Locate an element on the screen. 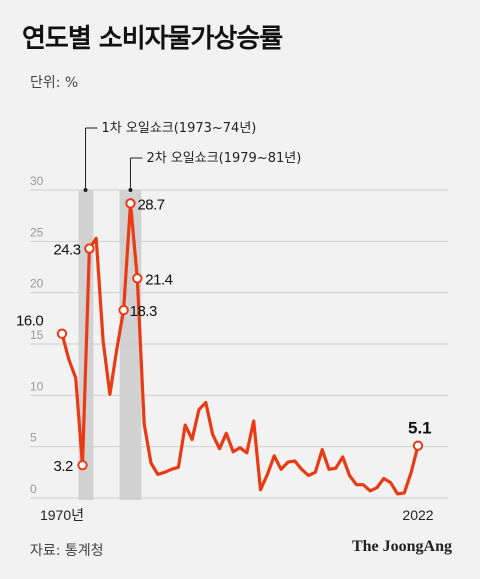  y-tick-label: 5 is located at coordinates (33, 438).